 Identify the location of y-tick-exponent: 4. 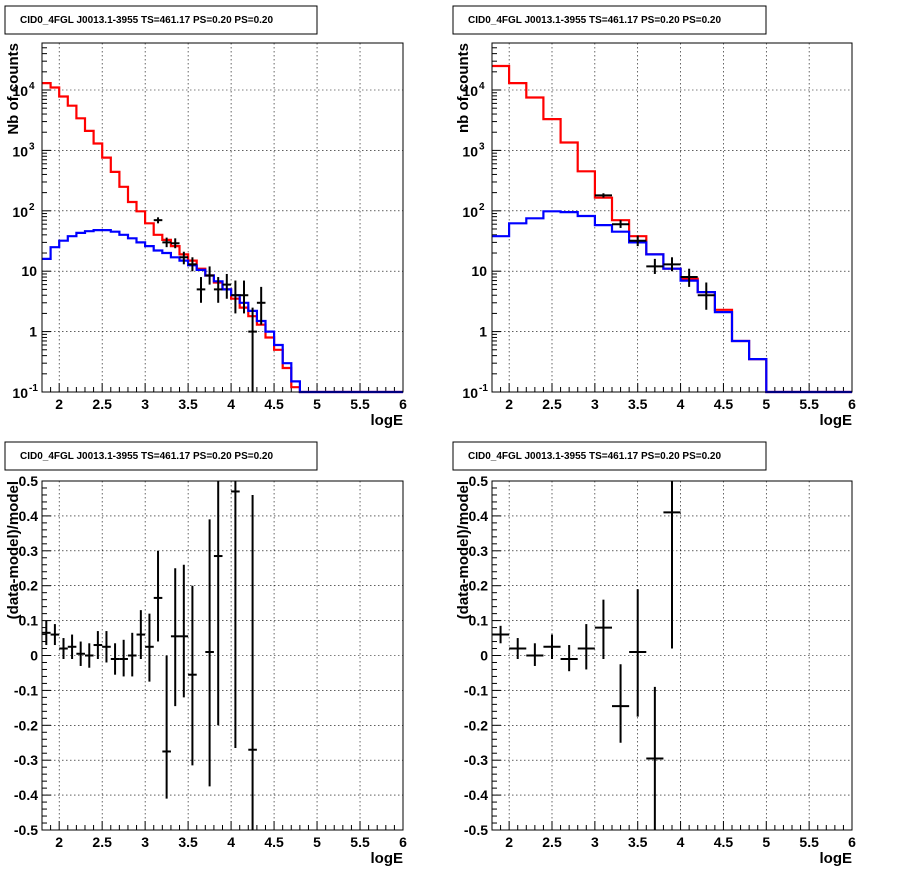
(32, 86).